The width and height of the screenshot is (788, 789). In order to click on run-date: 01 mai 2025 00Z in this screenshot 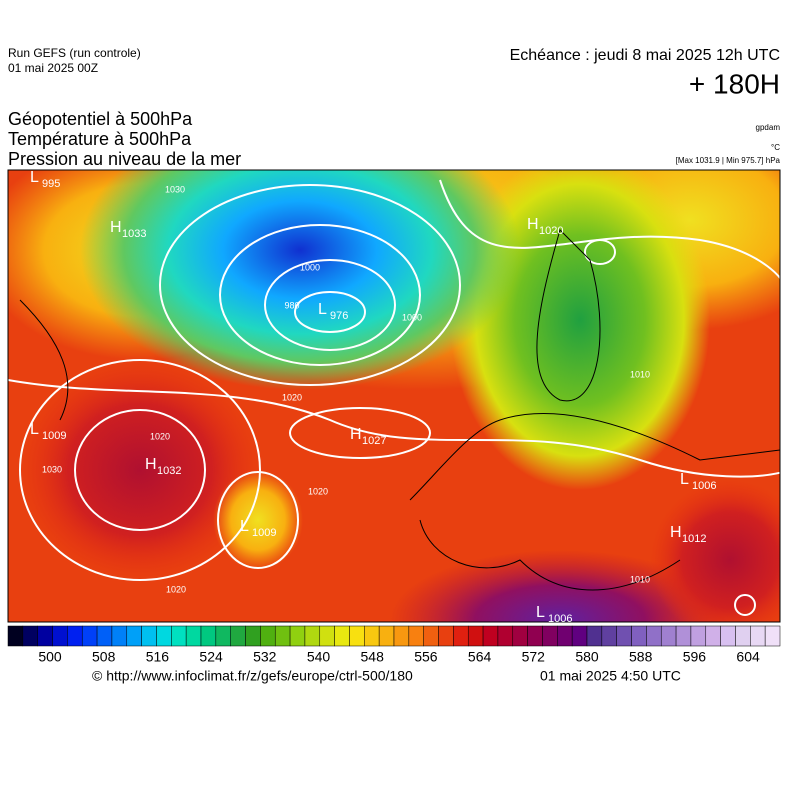, I will do `click(53, 68)`.